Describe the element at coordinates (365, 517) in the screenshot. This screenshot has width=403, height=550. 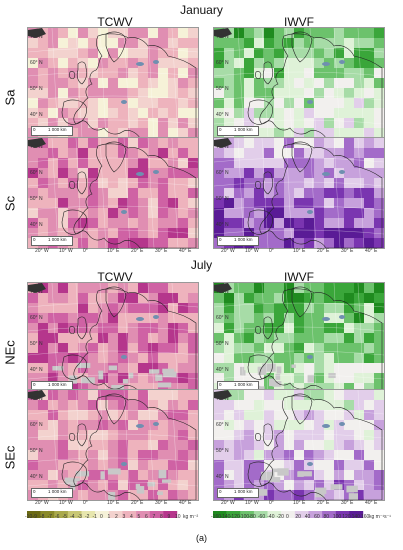
I see `colorbar-tick-label: 160` at that location.